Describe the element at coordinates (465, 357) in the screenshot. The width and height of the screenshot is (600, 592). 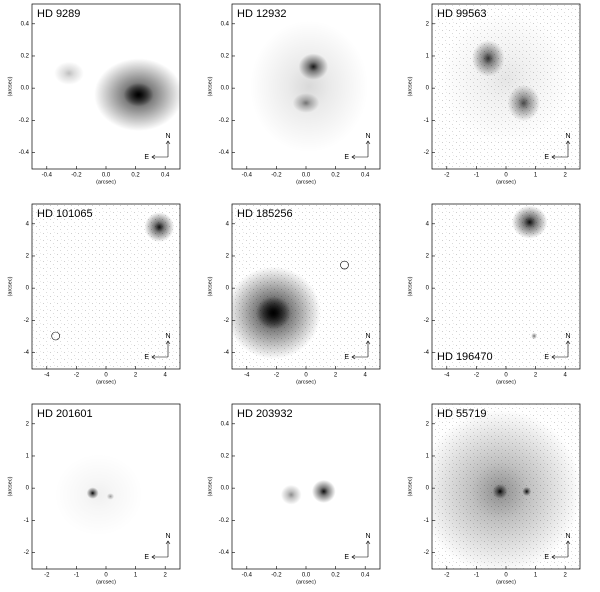
I see `star-name: HD 196470` at that location.